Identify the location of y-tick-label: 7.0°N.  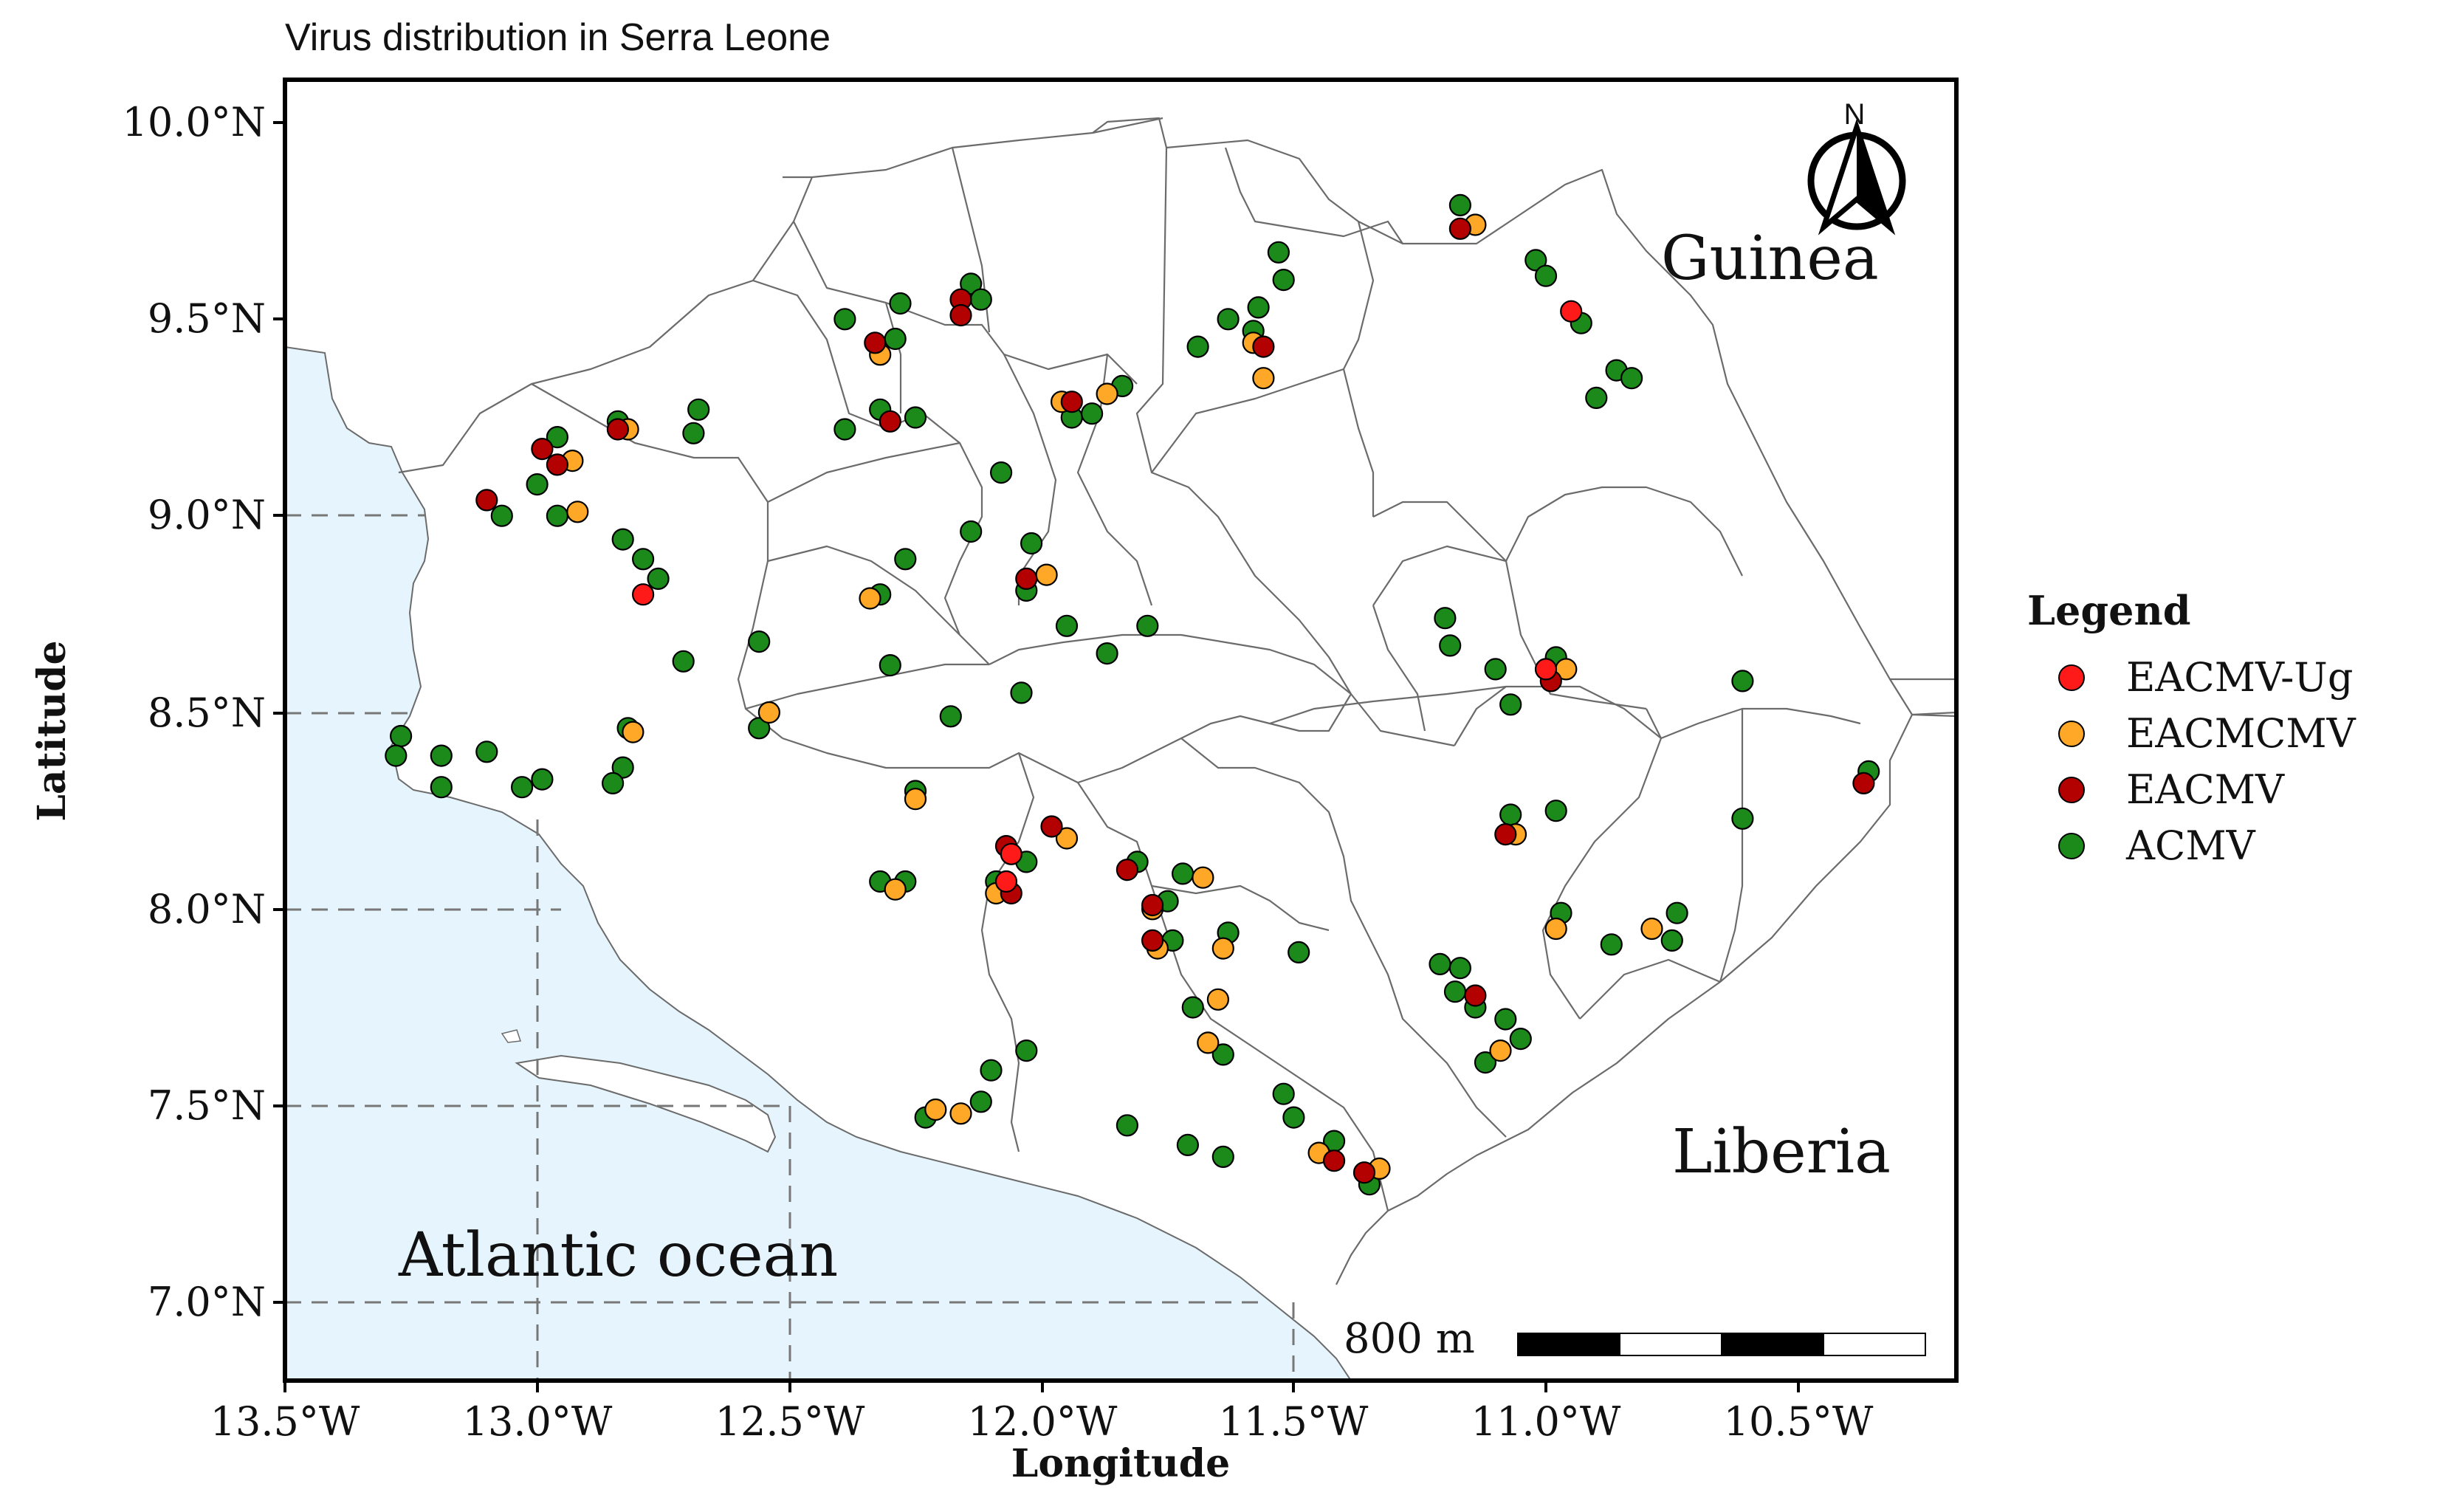
(207, 1302).